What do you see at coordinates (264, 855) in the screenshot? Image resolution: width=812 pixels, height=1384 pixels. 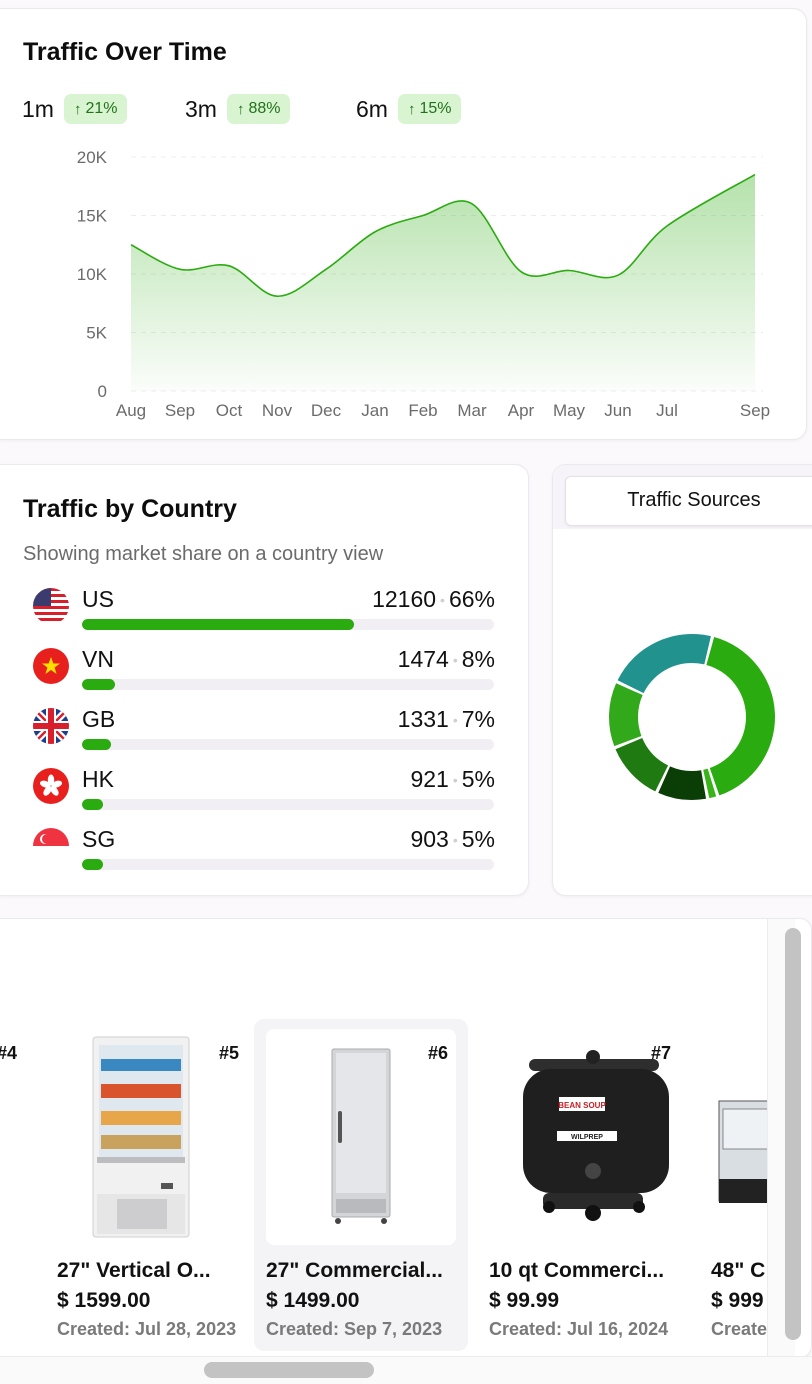 I see `country-row-sg: SG 903 • 5%` at bounding box center [264, 855].